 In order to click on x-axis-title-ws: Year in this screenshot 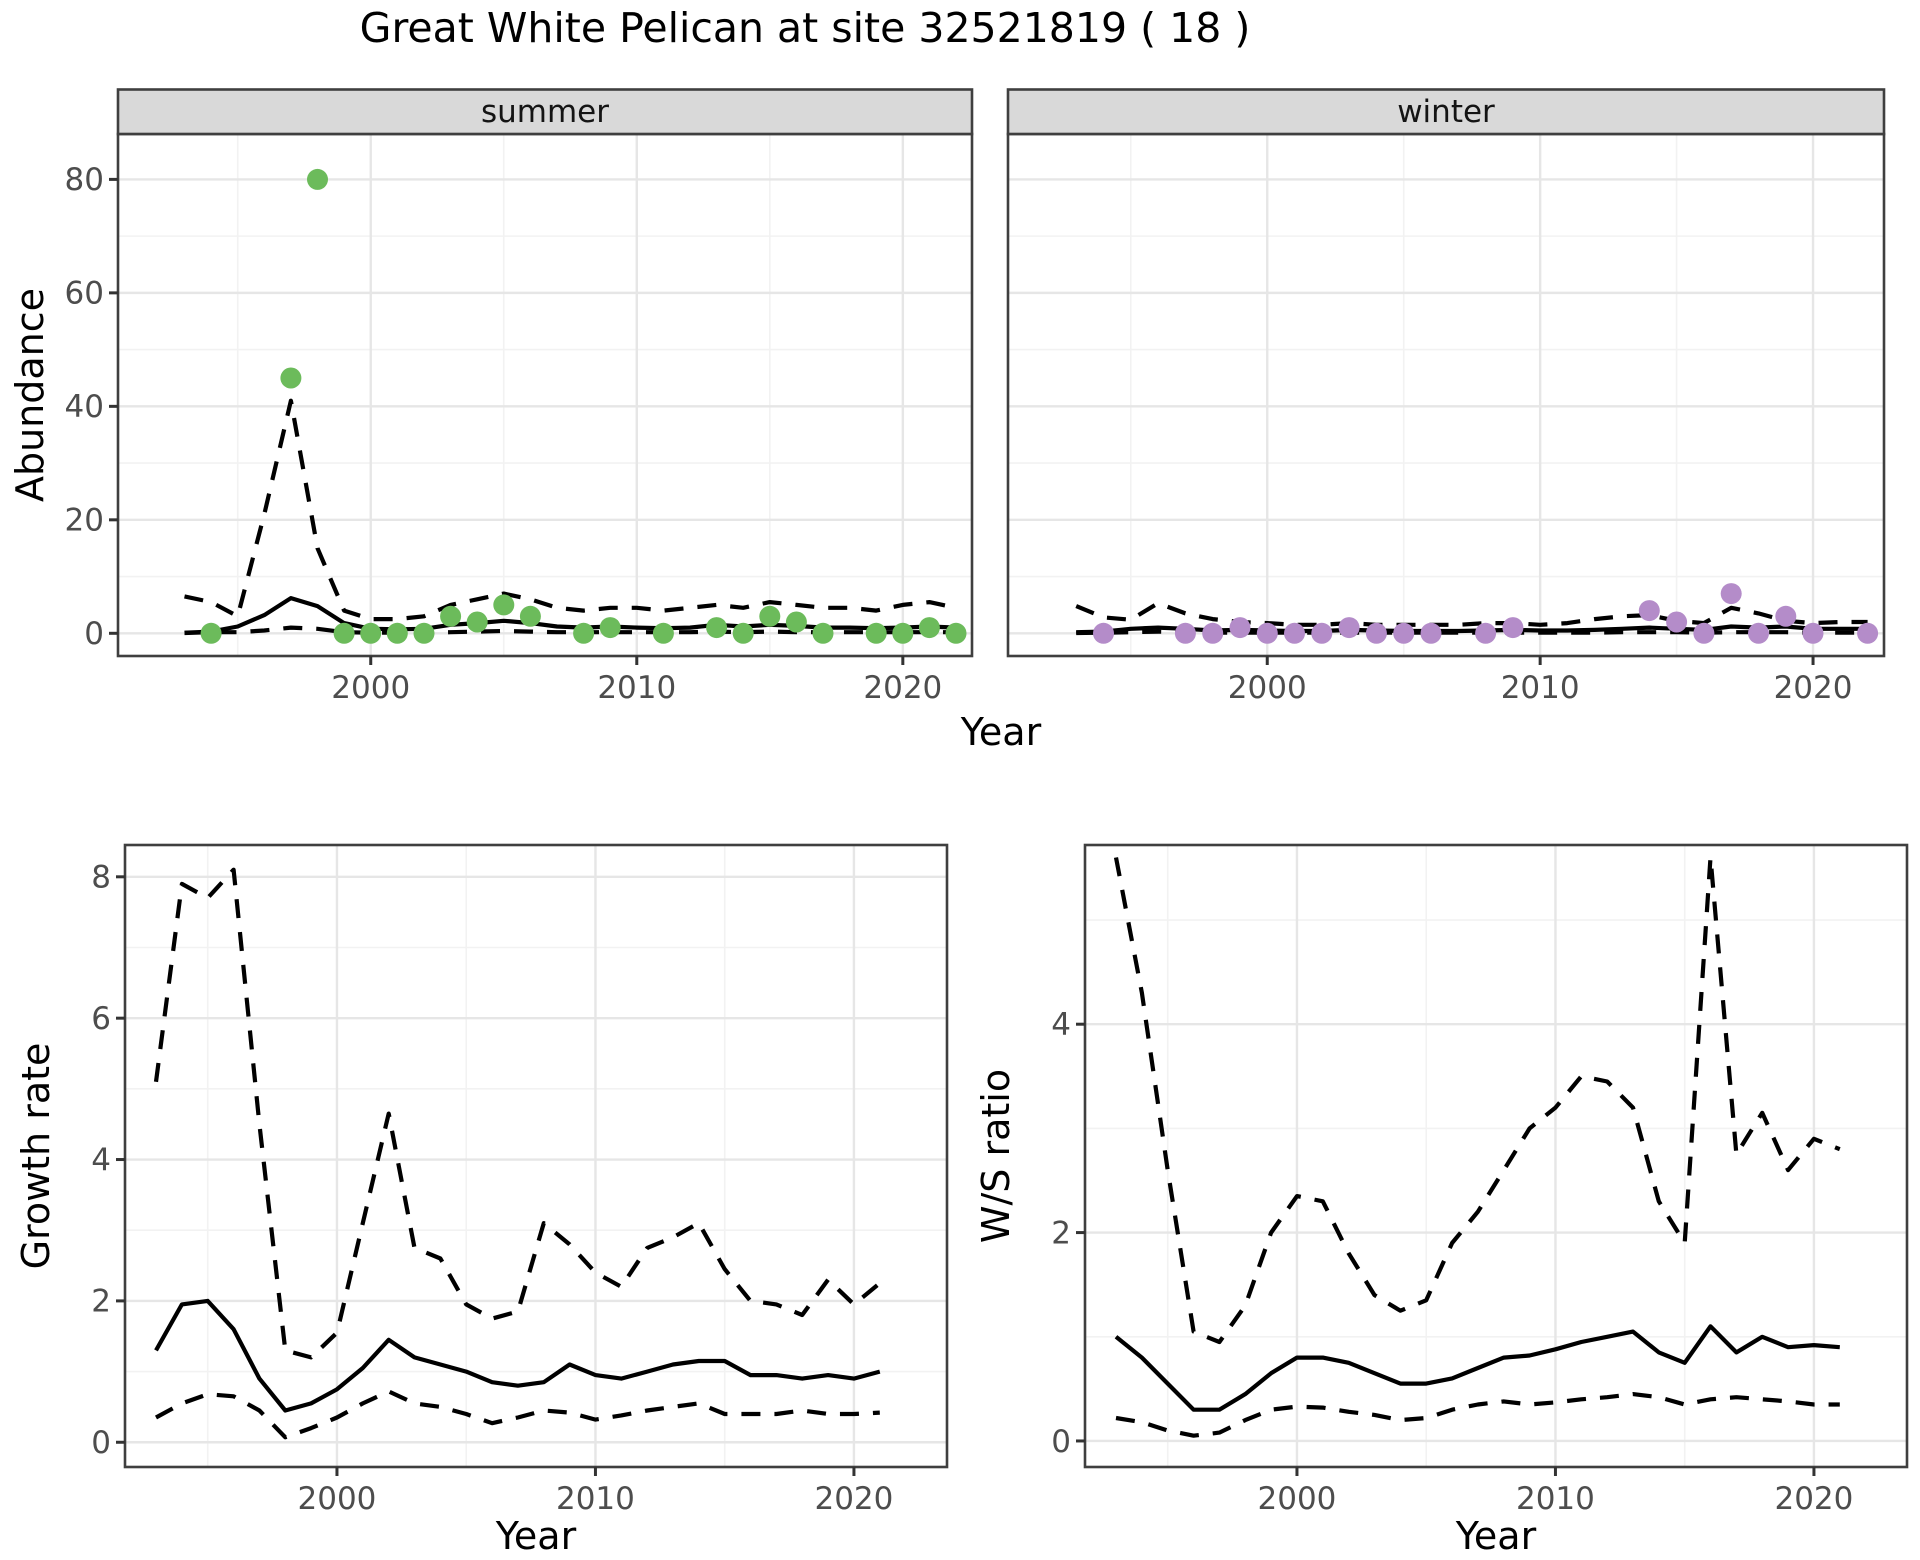, I will do `click(1496, 1536)`.